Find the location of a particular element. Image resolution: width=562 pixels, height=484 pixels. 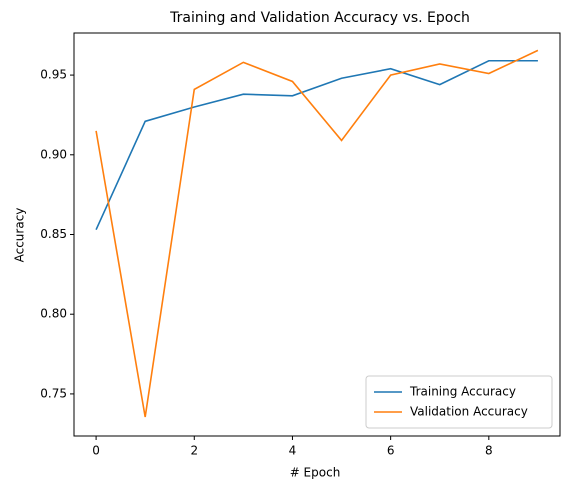

legend-label: Training Accuracy is located at coordinates (462, 392).